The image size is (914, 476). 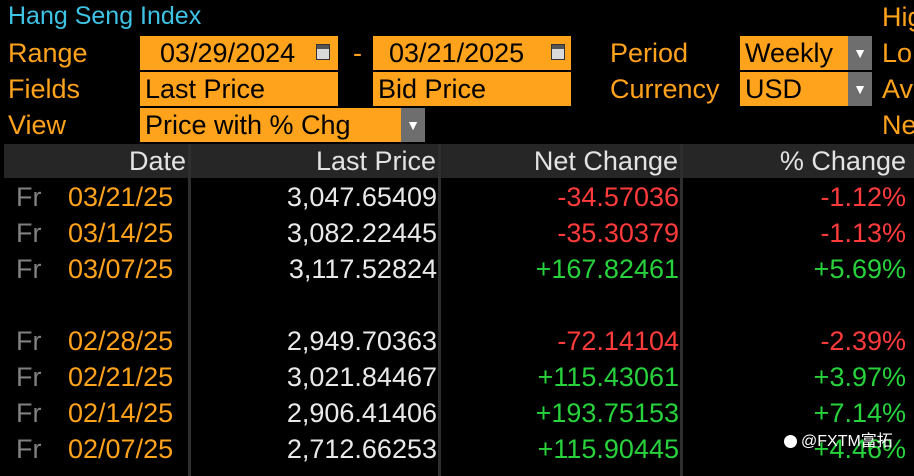 What do you see at coordinates (362, 269) in the screenshot?
I see `row-last-price: 3,117.52824` at bounding box center [362, 269].